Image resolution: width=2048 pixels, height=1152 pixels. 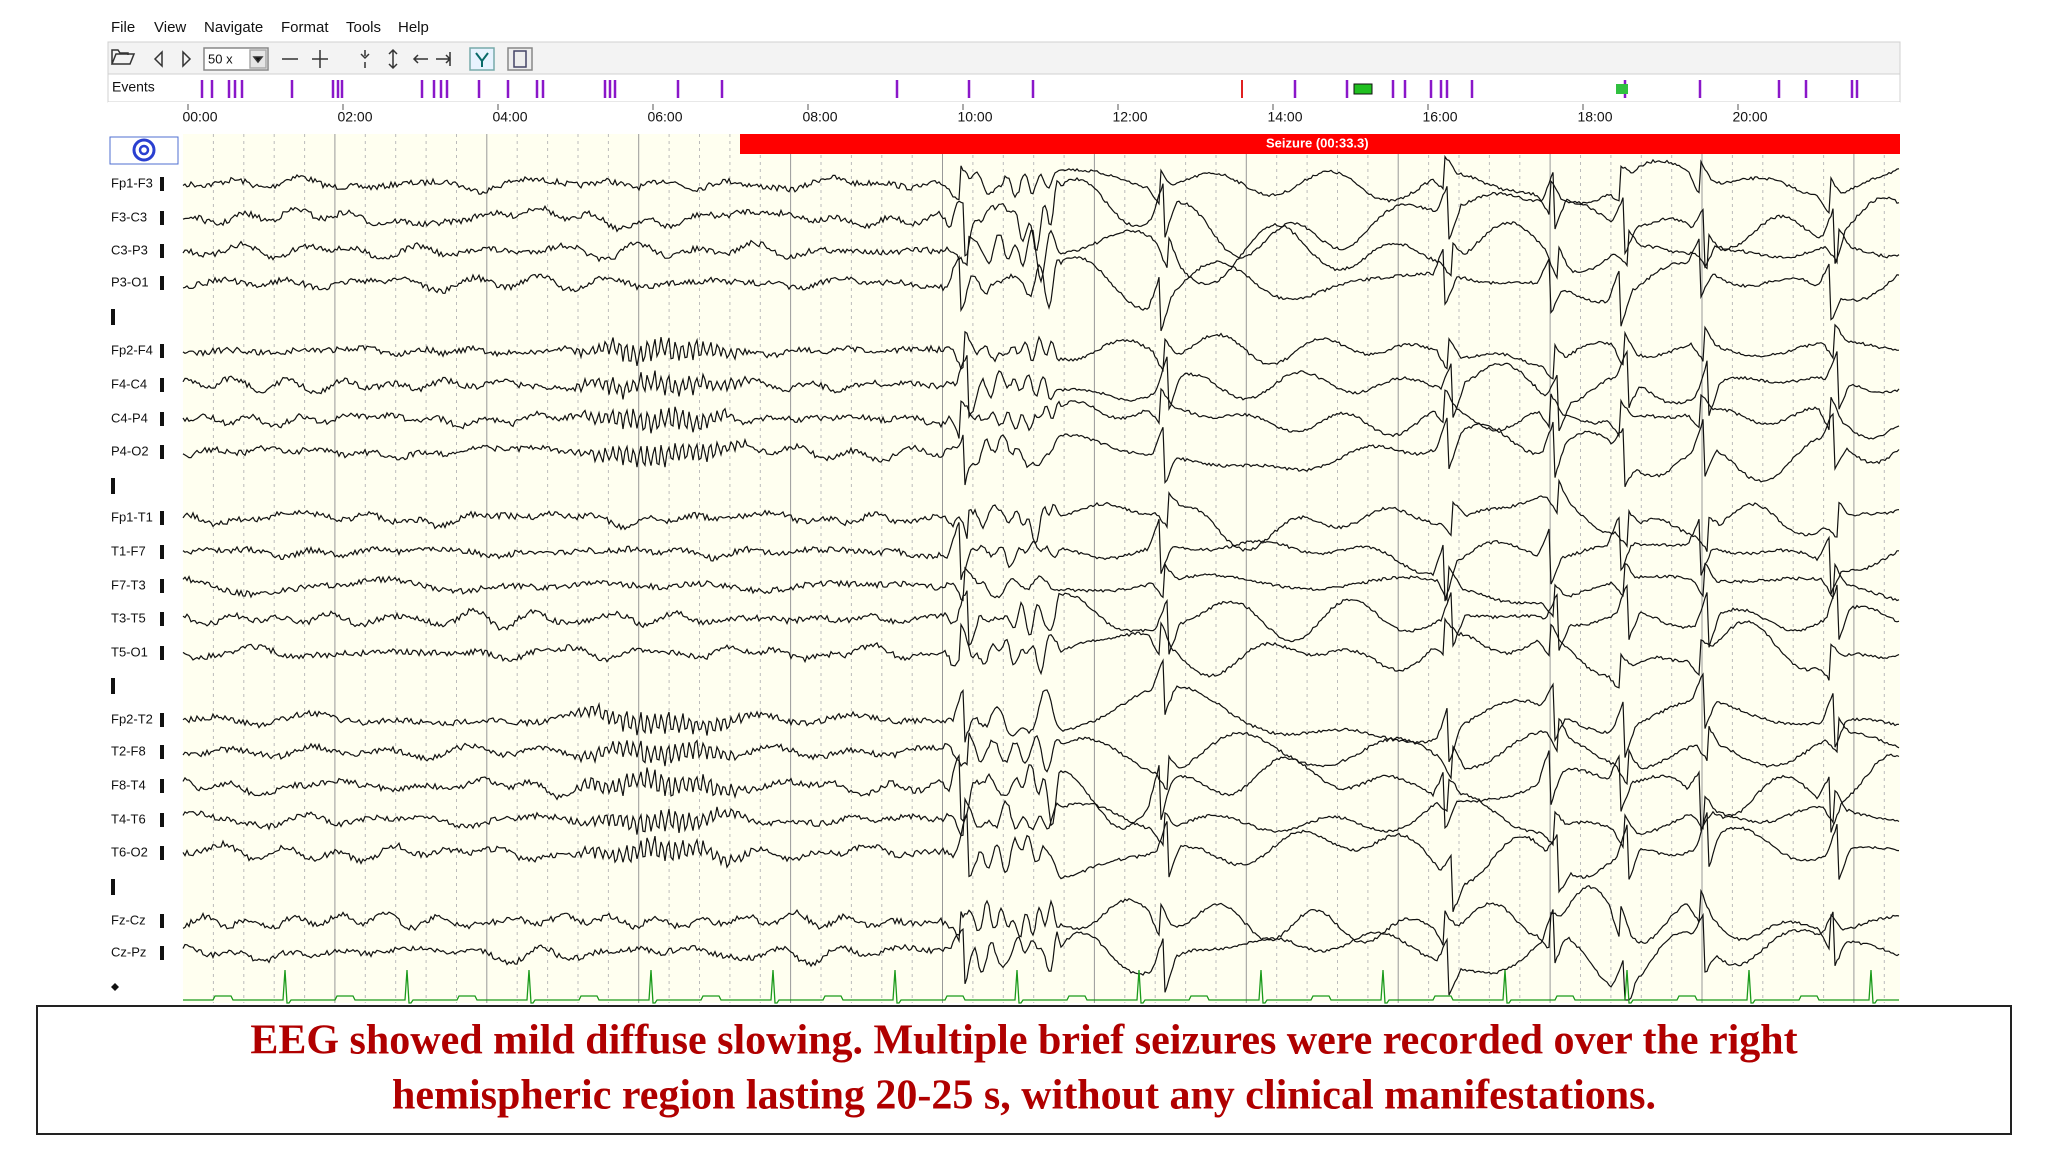 I want to click on channel-label: T5-O1, so click(x=129, y=651).